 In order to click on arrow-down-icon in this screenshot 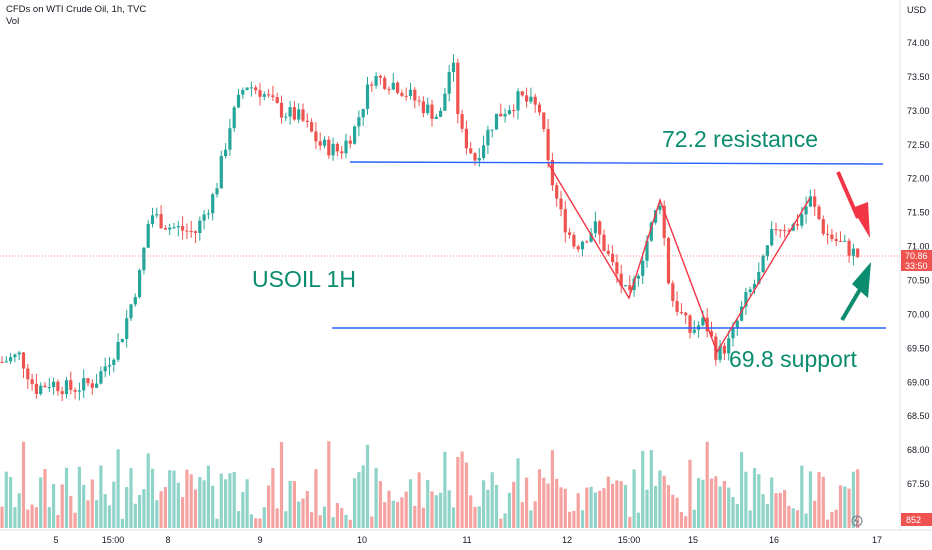, I will do `click(853, 204)`.